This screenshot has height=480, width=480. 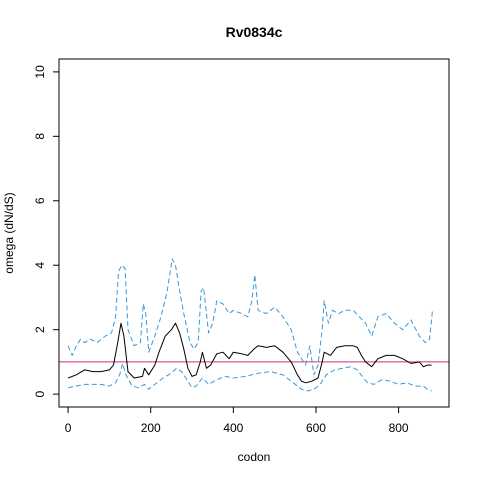 What do you see at coordinates (151, 428) in the screenshot?
I see `x-tick-label: 200` at bounding box center [151, 428].